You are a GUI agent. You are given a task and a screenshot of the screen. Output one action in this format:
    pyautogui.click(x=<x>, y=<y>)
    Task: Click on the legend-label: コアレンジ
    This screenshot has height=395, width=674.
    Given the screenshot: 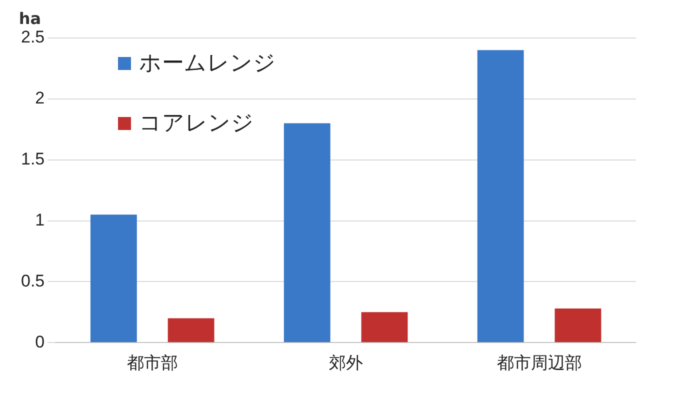 What is the action you would take?
    pyautogui.click(x=196, y=124)
    